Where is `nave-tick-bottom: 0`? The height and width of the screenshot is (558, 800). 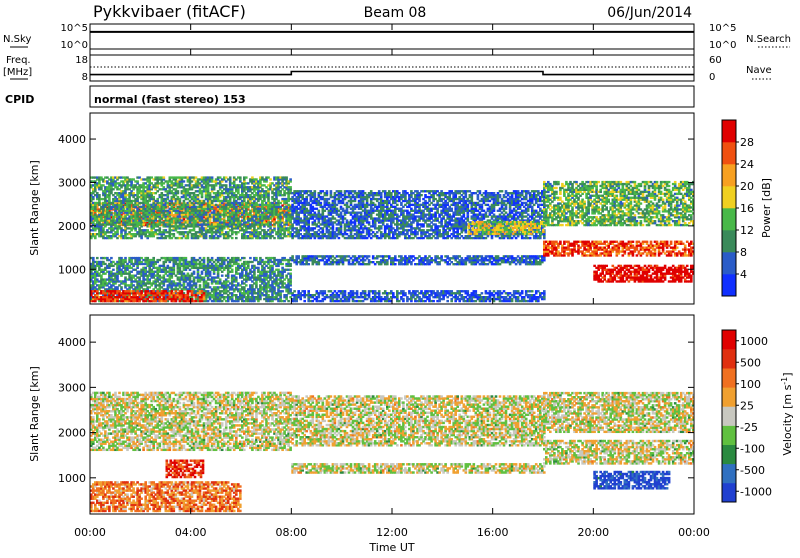 nave-tick-bottom: 0 is located at coordinates (712, 77).